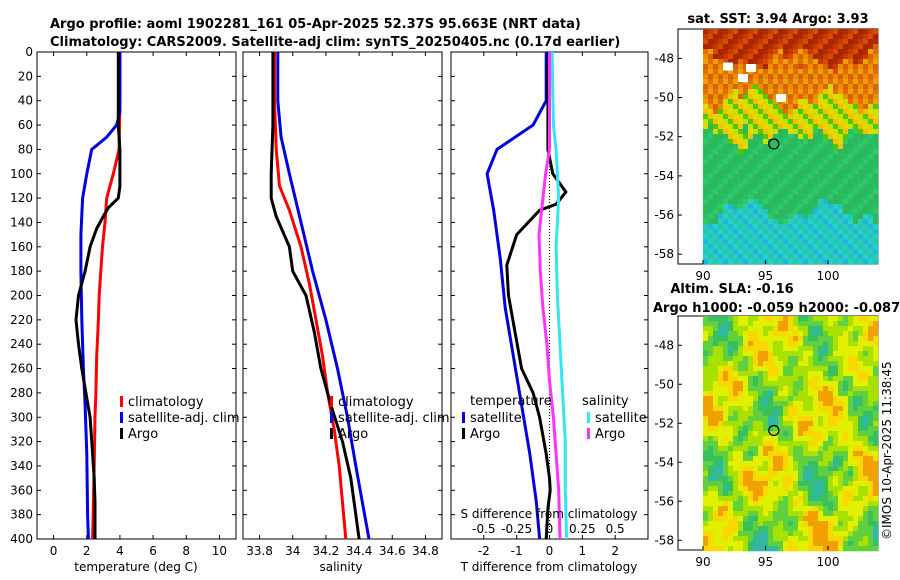  I want to click on legend-s-argo-label: Argo, so click(610, 434).